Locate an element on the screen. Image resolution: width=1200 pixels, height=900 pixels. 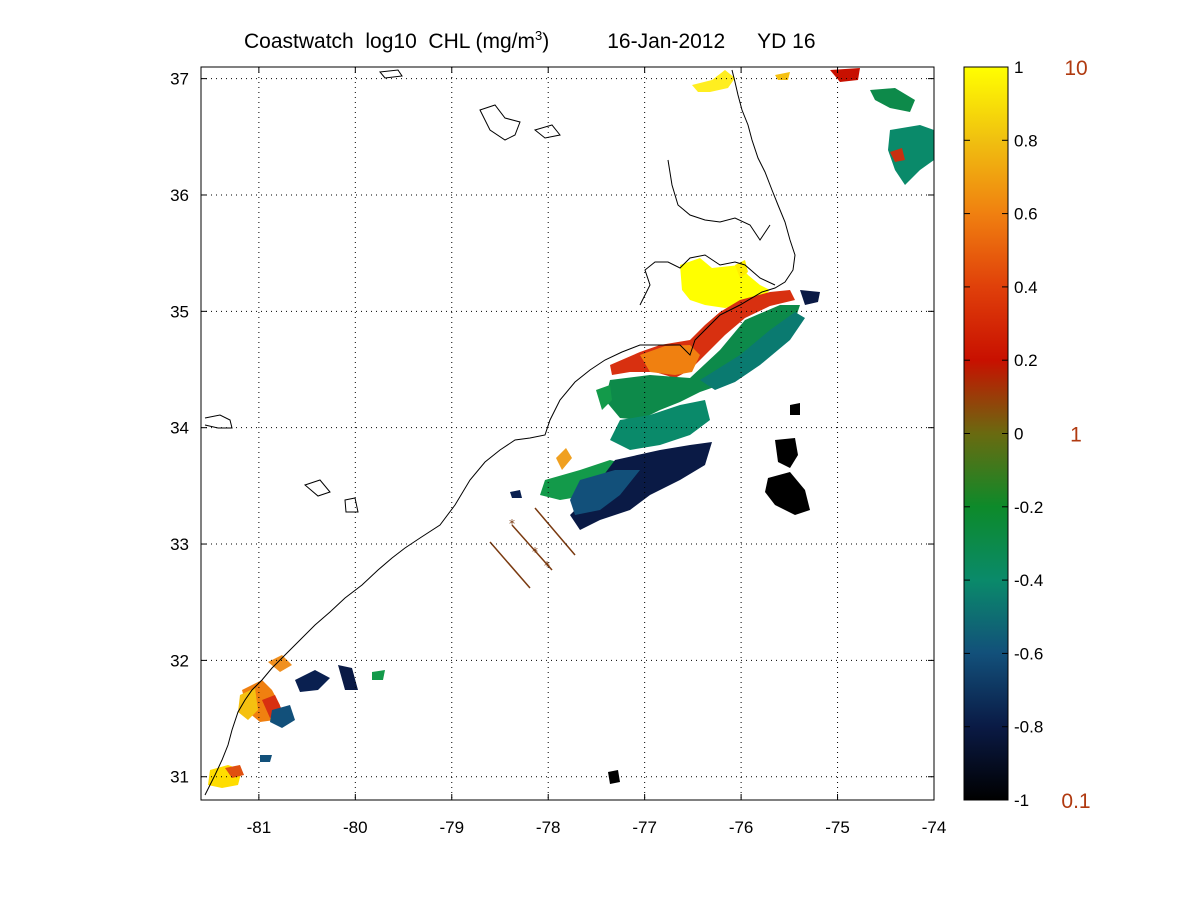
patch-chesapeake is located at coordinates (713, 81).